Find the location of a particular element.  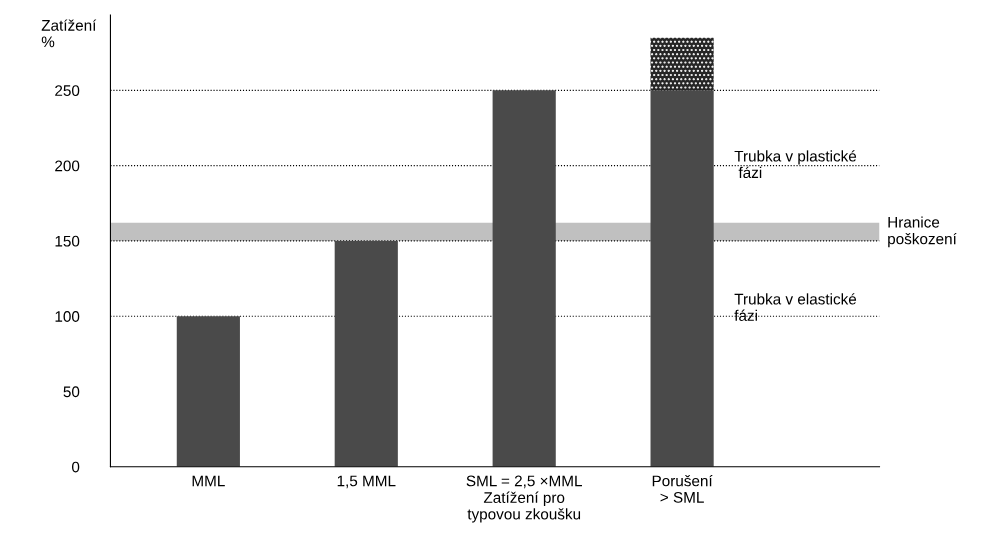

x-tick-label: MML is located at coordinates (208, 481).